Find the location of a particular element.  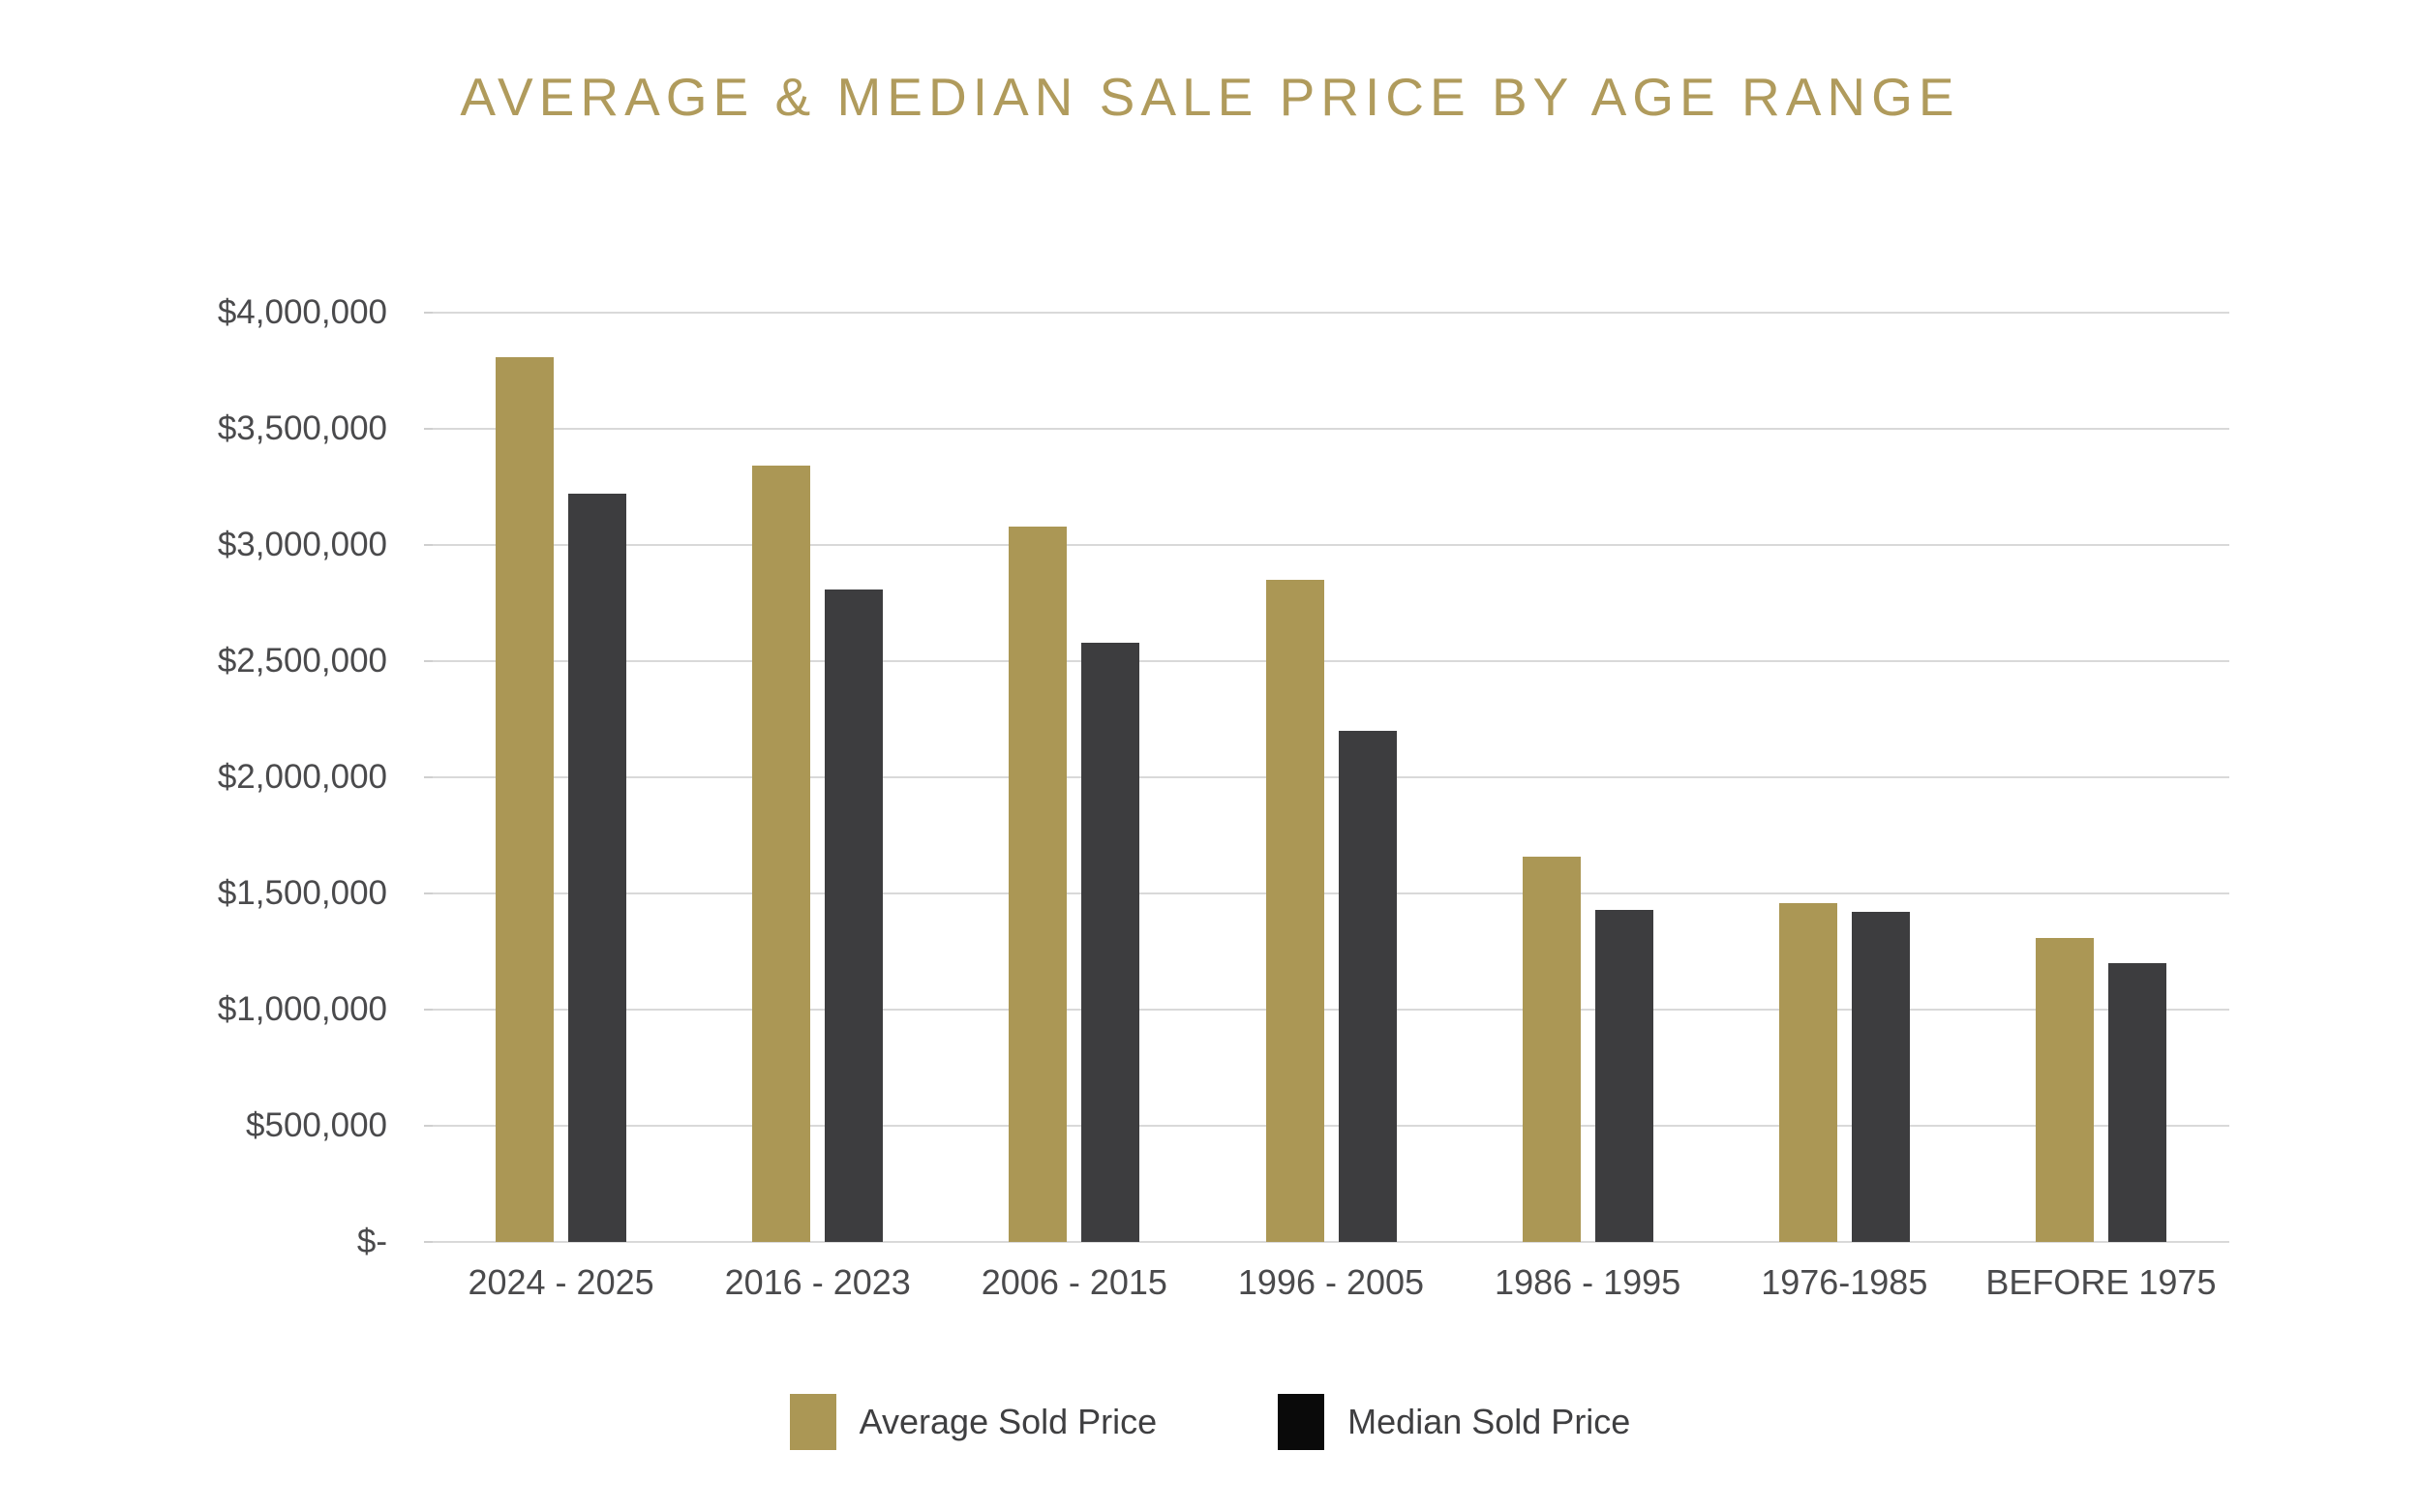

x-axis-label: 1996 - 2005 is located at coordinates (1331, 1282).